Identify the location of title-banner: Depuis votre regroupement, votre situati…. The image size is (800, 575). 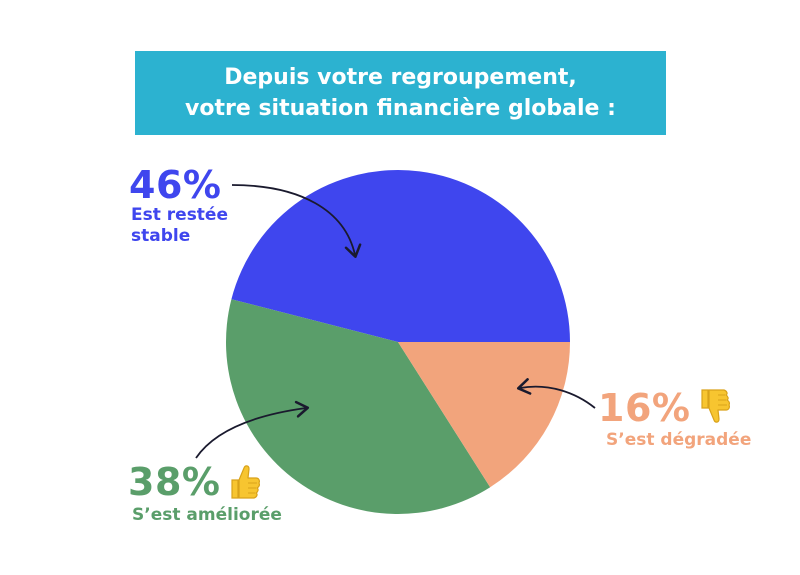
(400, 93).